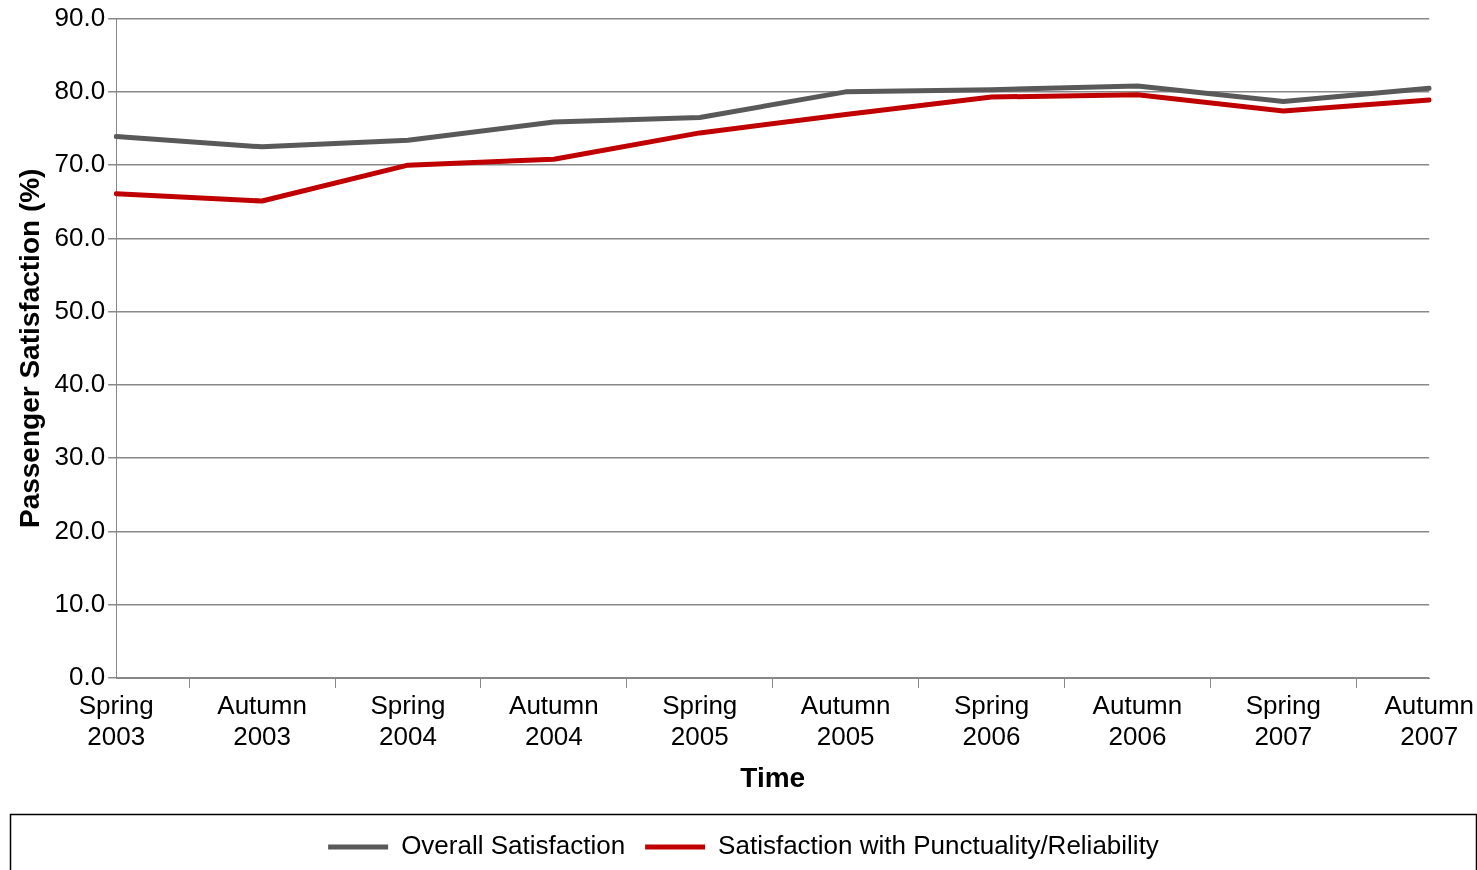 This screenshot has width=1477, height=870. What do you see at coordinates (29, 348) in the screenshot?
I see `y-axis-title: Passenger Satisfaction (%)` at bounding box center [29, 348].